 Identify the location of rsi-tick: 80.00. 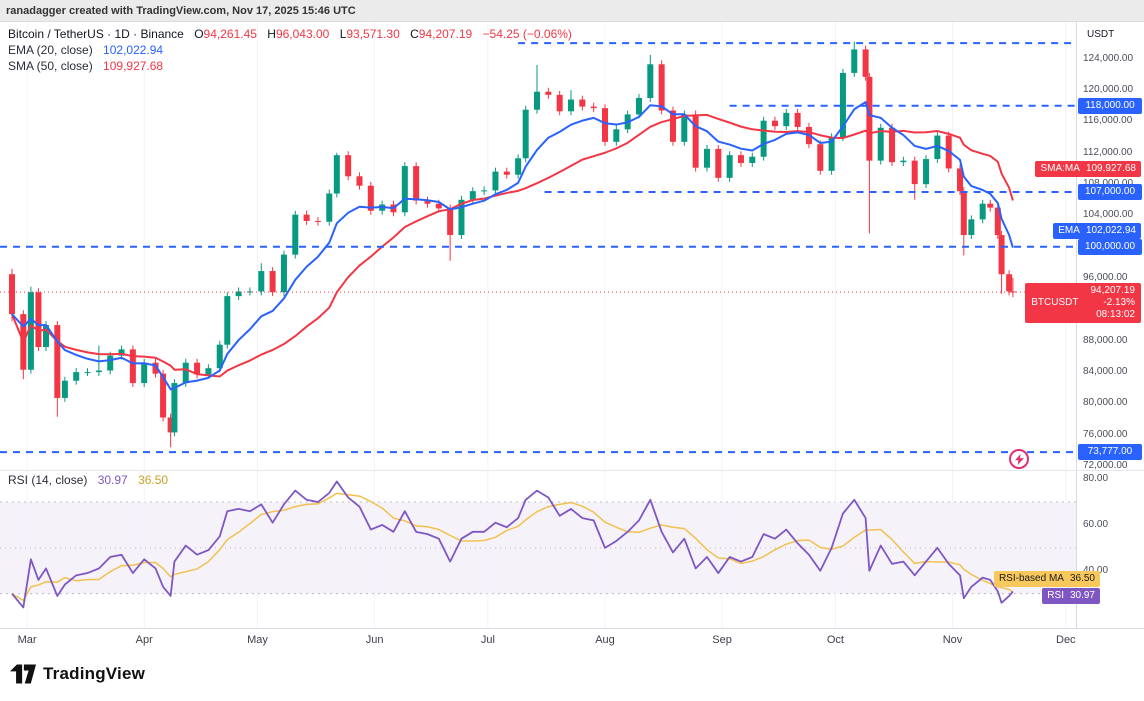
(1096, 479).